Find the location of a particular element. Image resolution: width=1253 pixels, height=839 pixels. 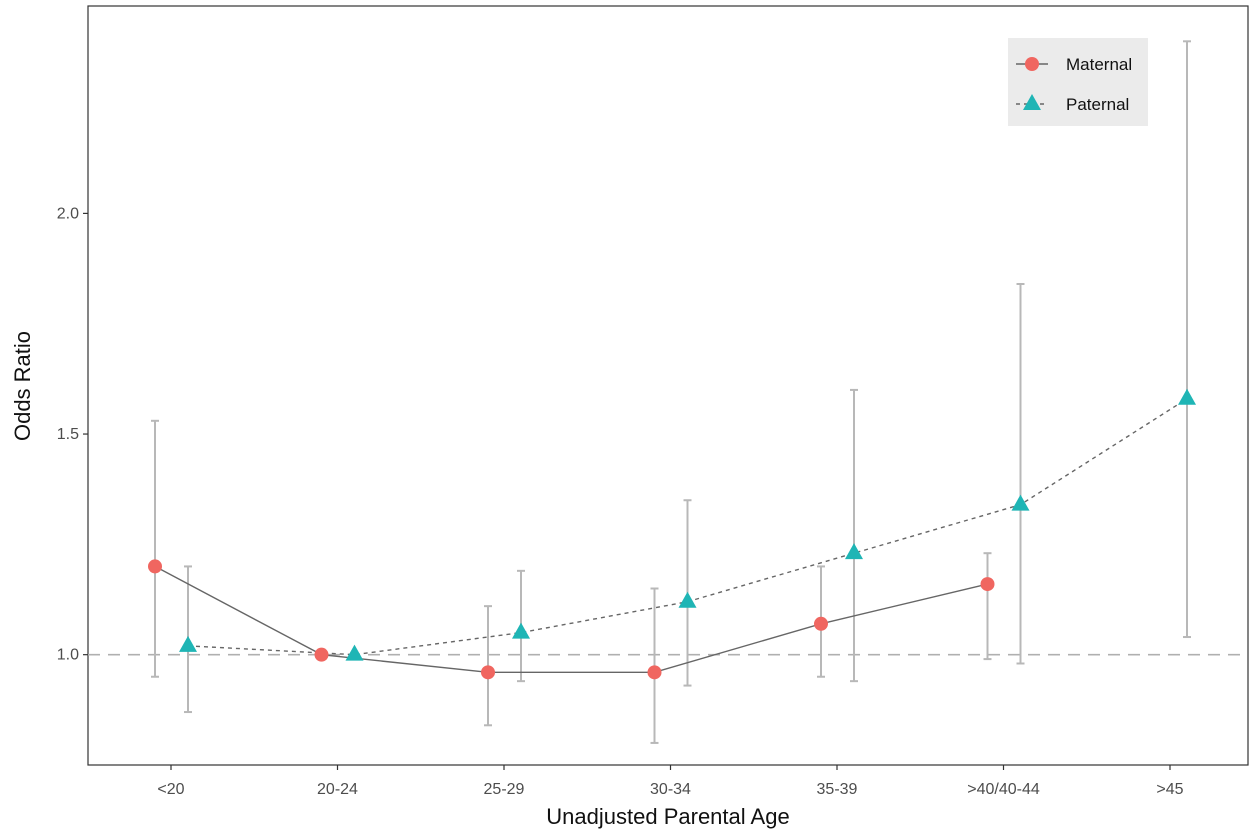

x-tick-label: 25-29 is located at coordinates (504, 789).